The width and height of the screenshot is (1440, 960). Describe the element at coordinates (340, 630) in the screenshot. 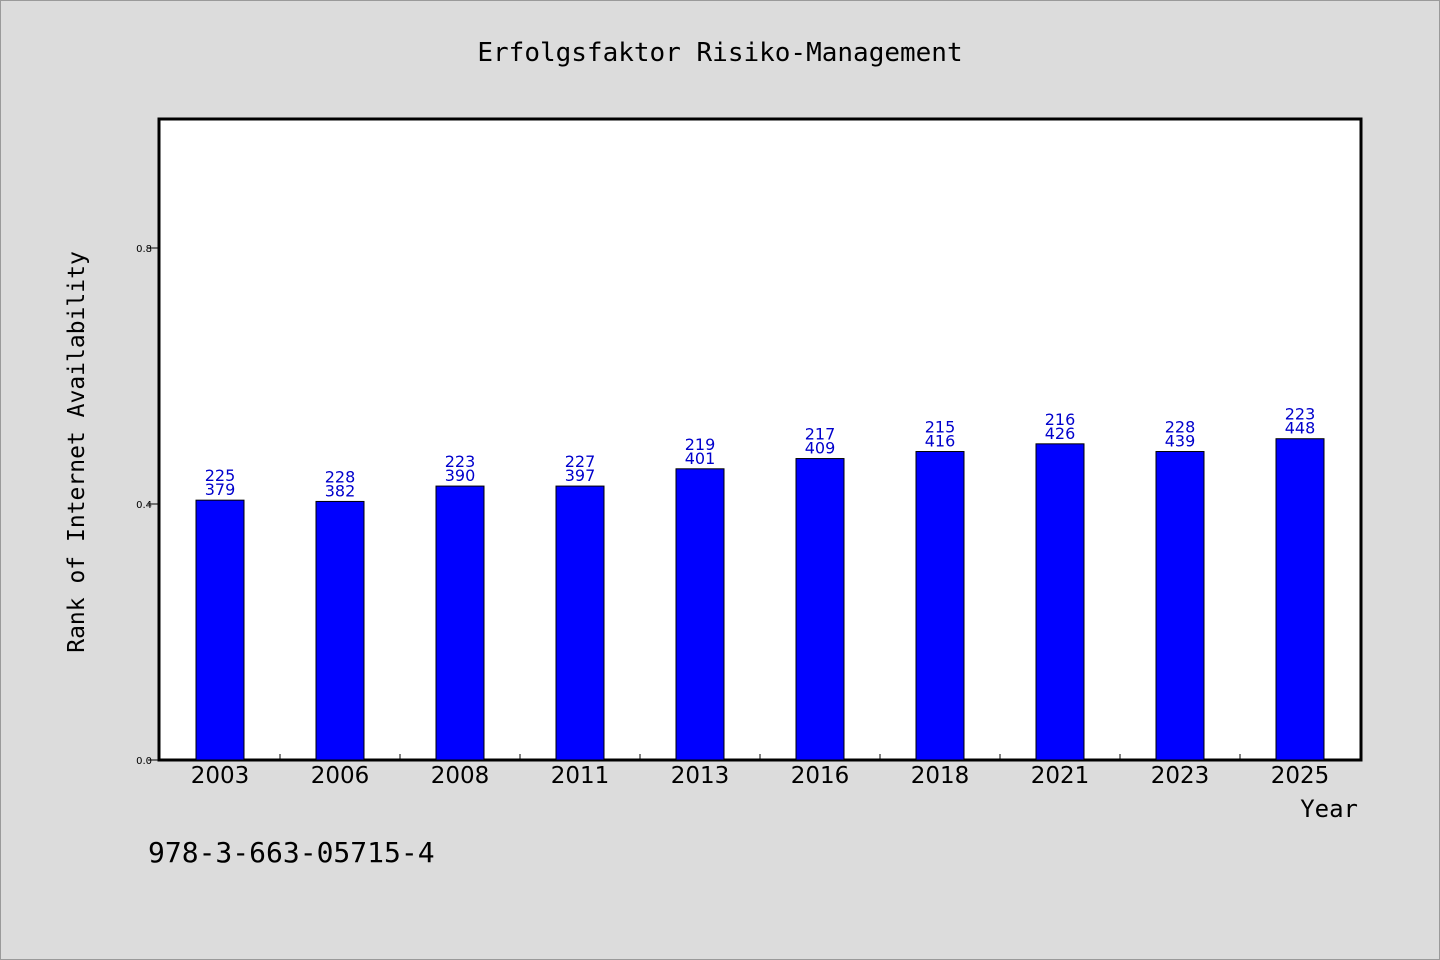

I see `bar-2006` at that location.